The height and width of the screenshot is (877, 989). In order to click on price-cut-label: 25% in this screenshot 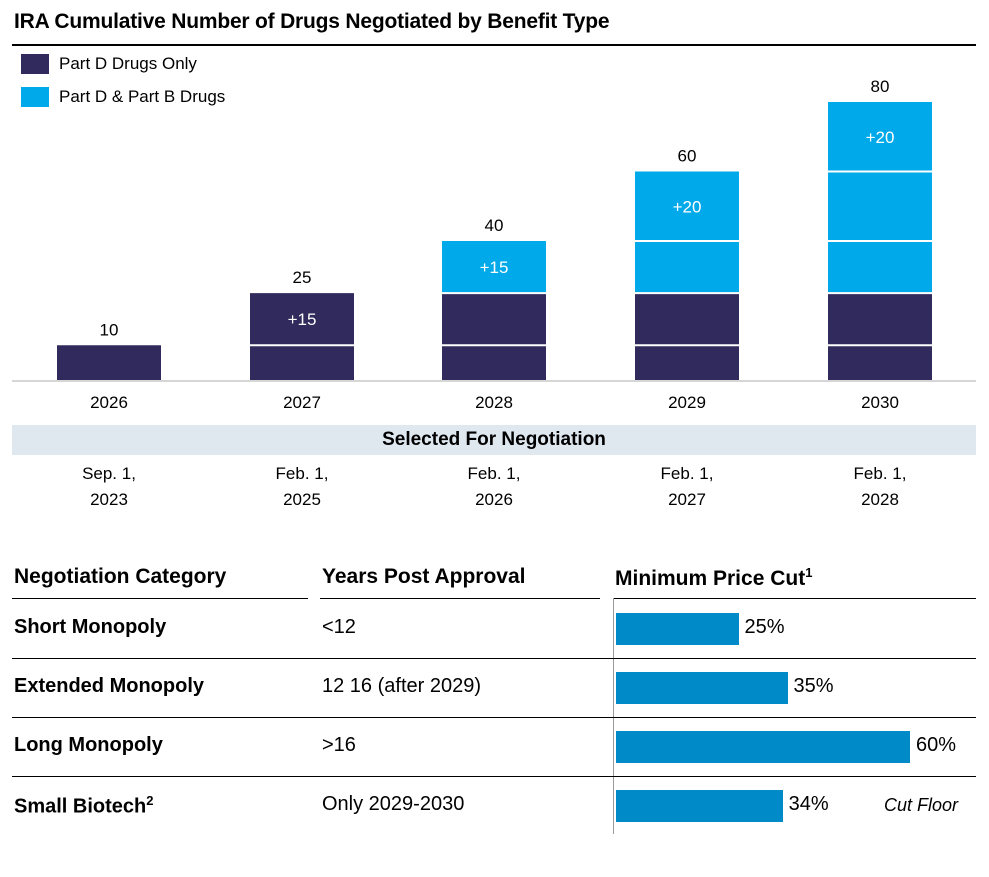, I will do `click(764, 627)`.